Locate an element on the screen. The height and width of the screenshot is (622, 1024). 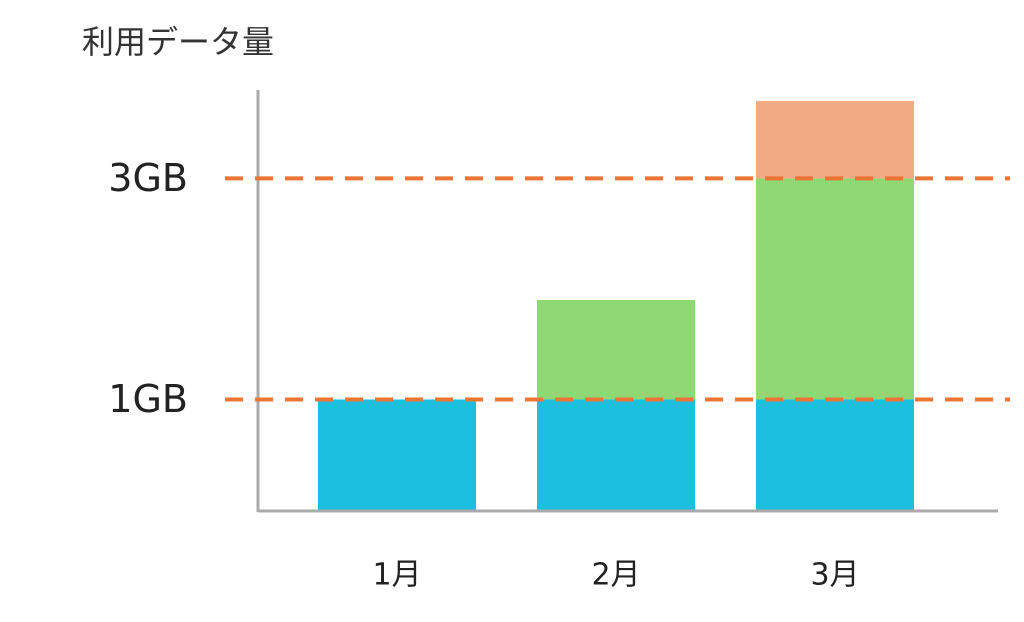
chart-title: 利用データ量 is located at coordinates (178, 42).